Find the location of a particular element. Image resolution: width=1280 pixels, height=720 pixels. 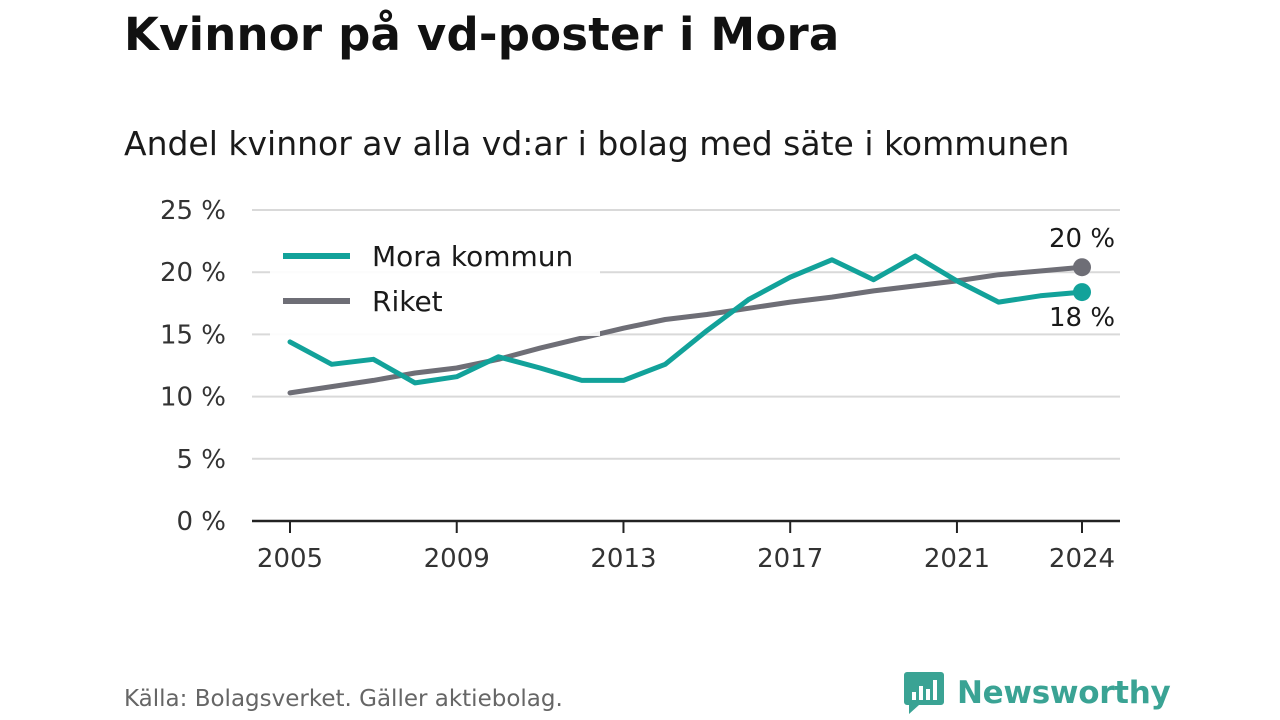

y-tick-label: 10 % is located at coordinates (193, 398).